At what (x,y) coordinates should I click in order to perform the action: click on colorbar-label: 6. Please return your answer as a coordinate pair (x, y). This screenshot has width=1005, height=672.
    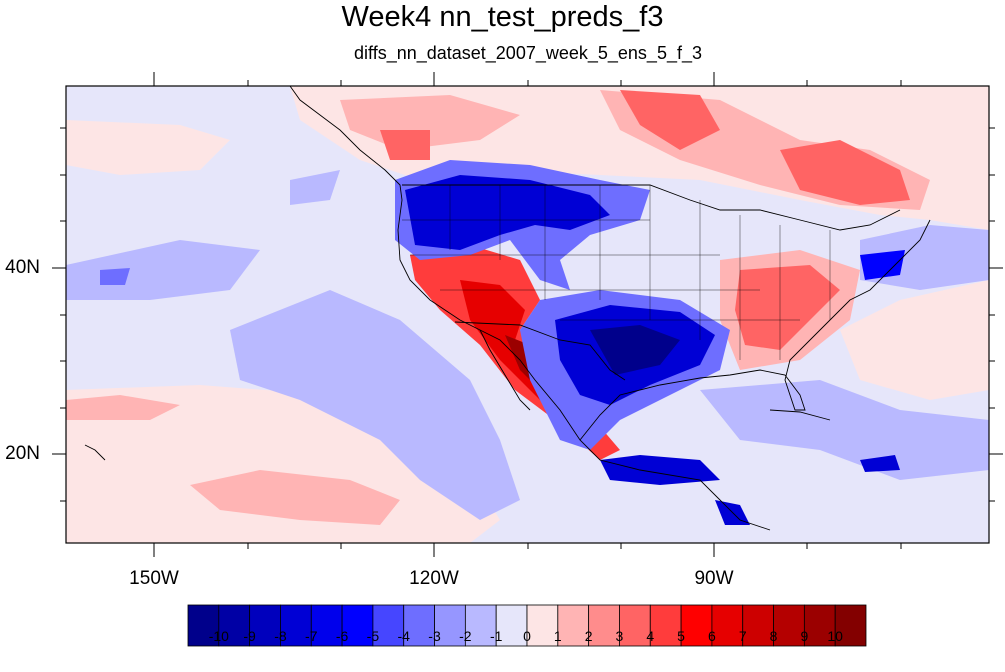
    Looking at the image, I should click on (712, 636).